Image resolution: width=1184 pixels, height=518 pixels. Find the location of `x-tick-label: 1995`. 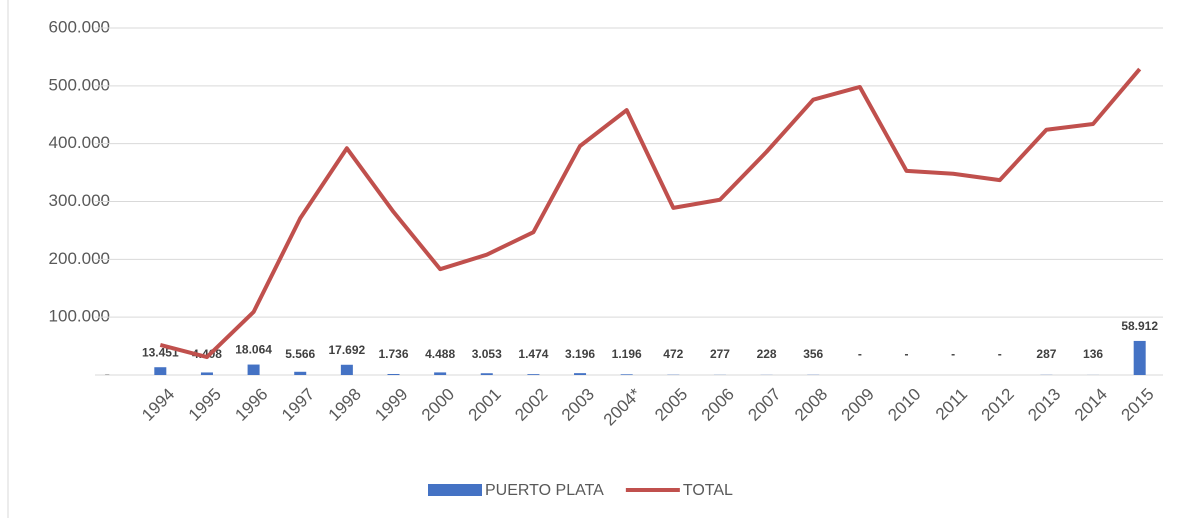

x-tick-label: 1995 is located at coordinates (205, 405).